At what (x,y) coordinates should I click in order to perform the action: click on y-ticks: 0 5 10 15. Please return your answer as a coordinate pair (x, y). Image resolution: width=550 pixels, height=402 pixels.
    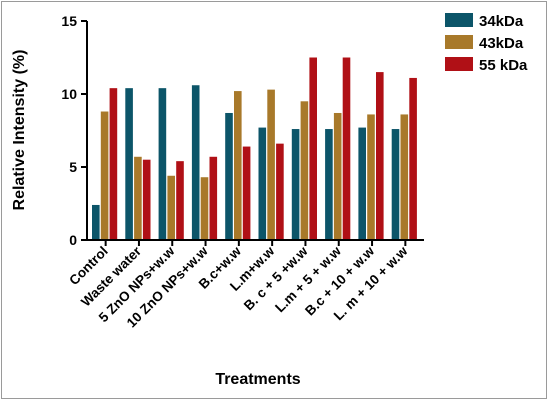
    Looking at the image, I should click on (74, 130).